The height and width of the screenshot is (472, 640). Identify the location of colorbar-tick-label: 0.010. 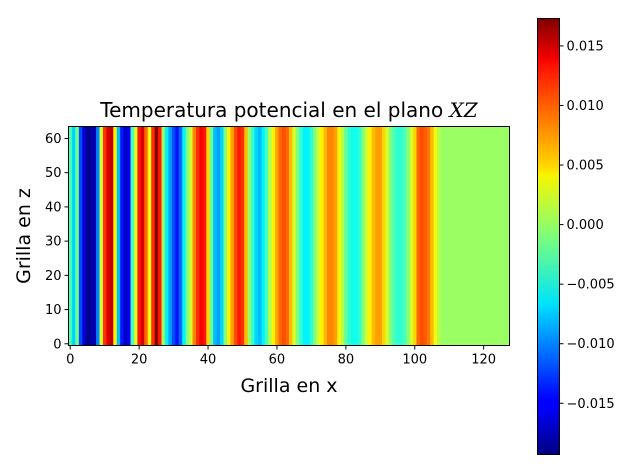
(585, 106).